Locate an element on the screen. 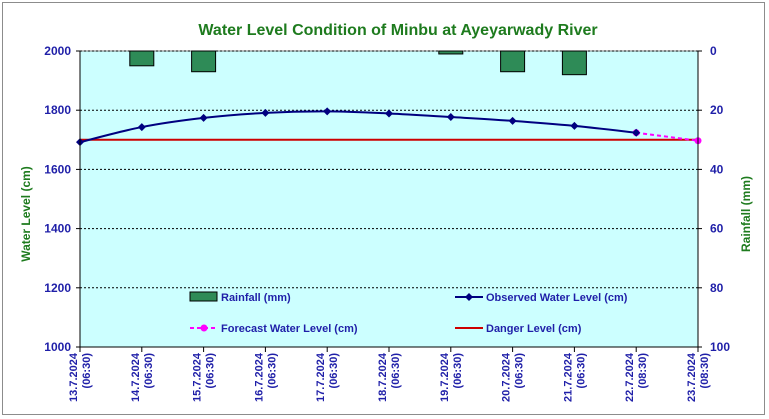 Image resolution: width=769 pixels, height=419 pixels. x-tick-label: 13.7.2024(06:30) is located at coordinates (80, 377).